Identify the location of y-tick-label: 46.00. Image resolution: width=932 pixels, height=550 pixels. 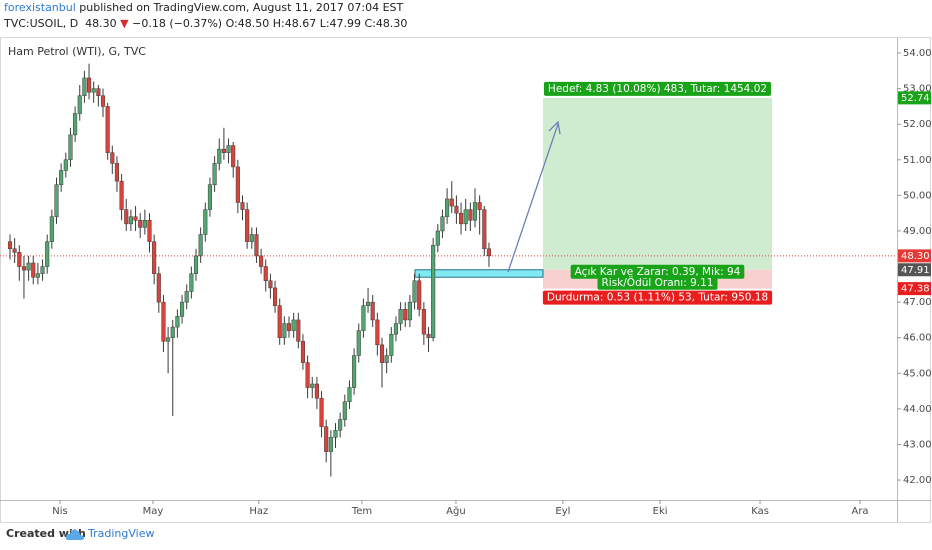
(917, 338).